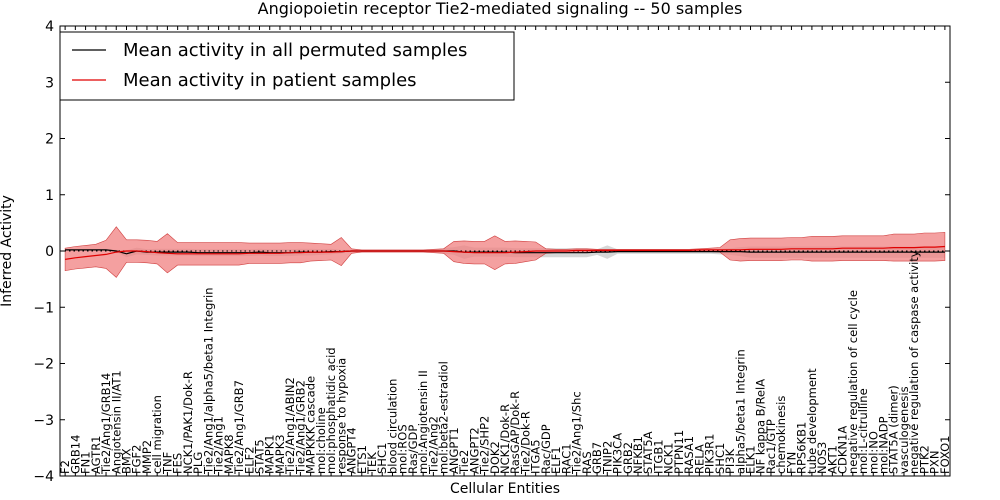 The width and height of the screenshot is (1000, 500). What do you see at coordinates (403, 449) in the screenshot?
I see `x-tick-label: mol:ROS` at bounding box center [403, 449].